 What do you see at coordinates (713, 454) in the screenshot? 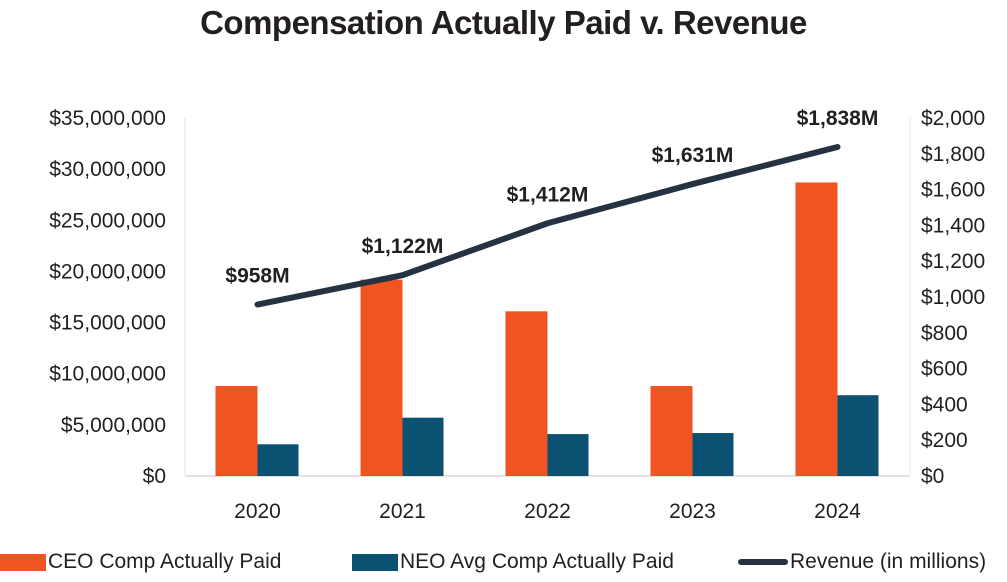
I see `bar-neo-2023` at bounding box center [713, 454].